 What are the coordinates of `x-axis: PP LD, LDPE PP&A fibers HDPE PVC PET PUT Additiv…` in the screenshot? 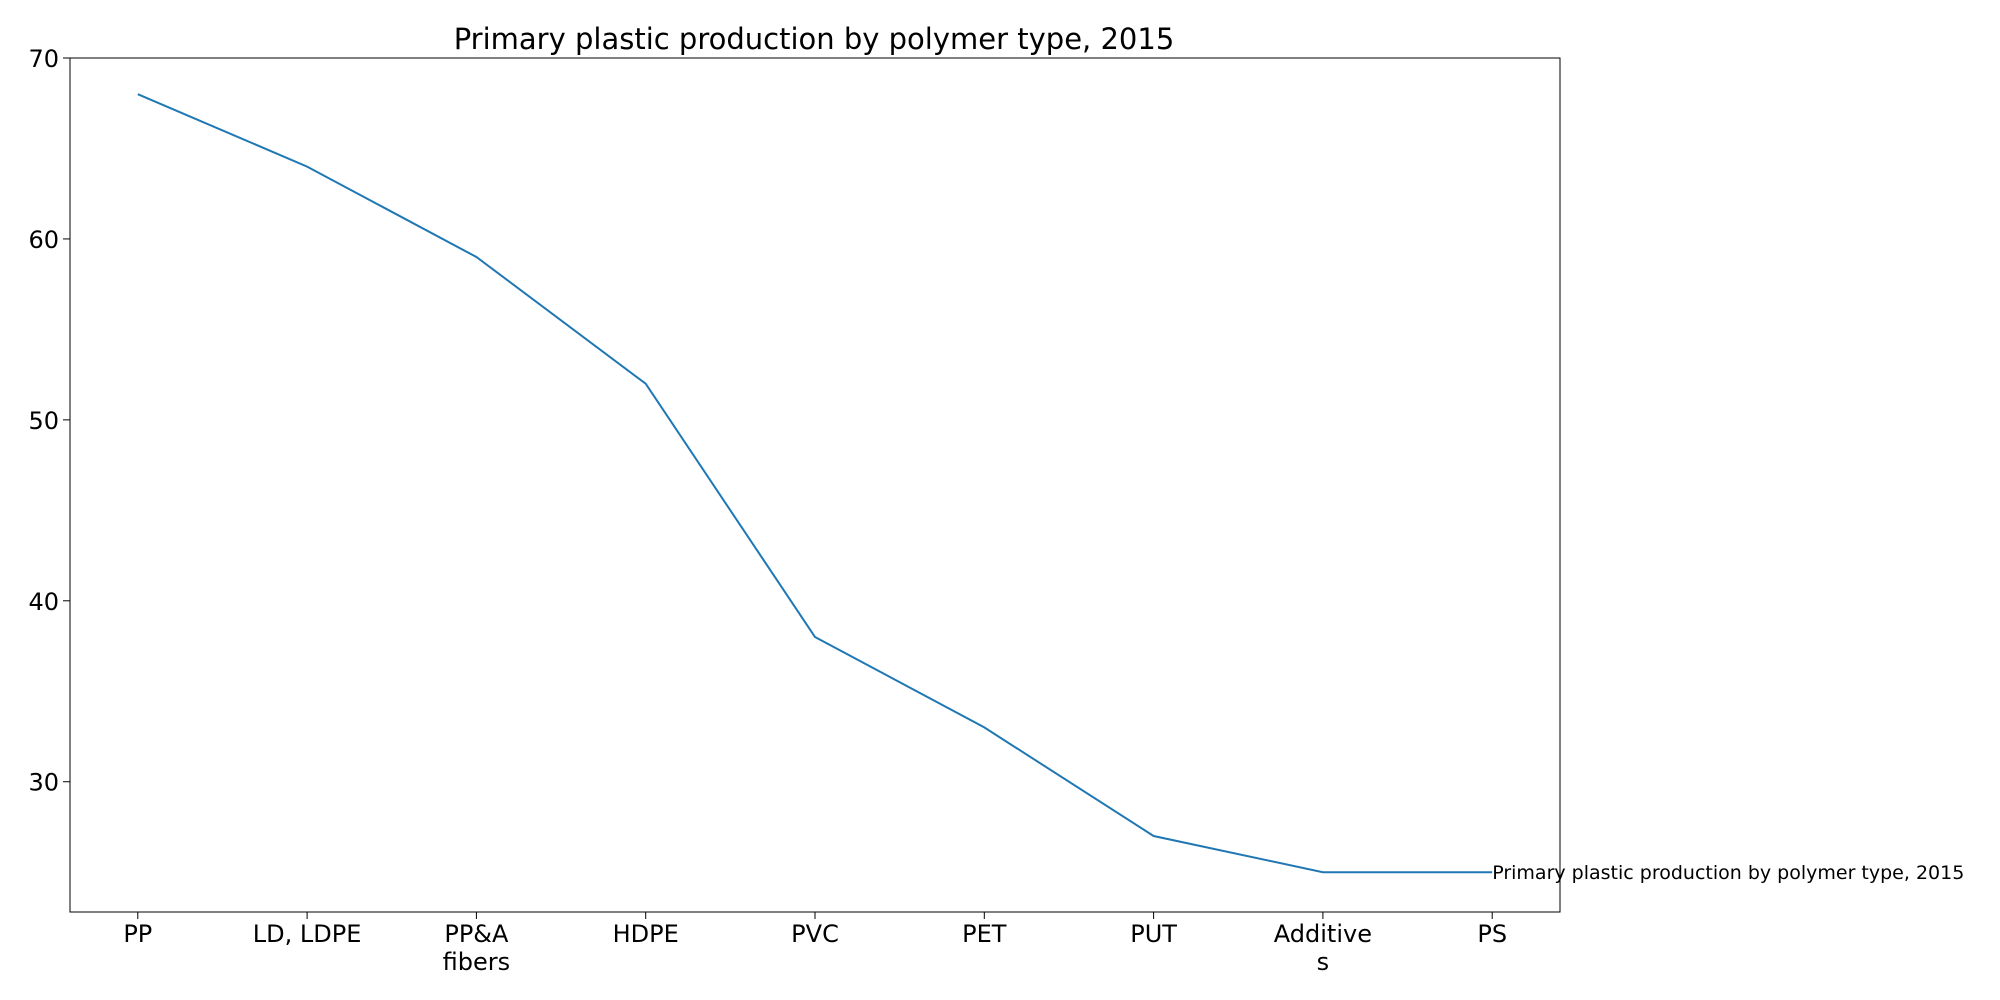 It's located at (815, 944).